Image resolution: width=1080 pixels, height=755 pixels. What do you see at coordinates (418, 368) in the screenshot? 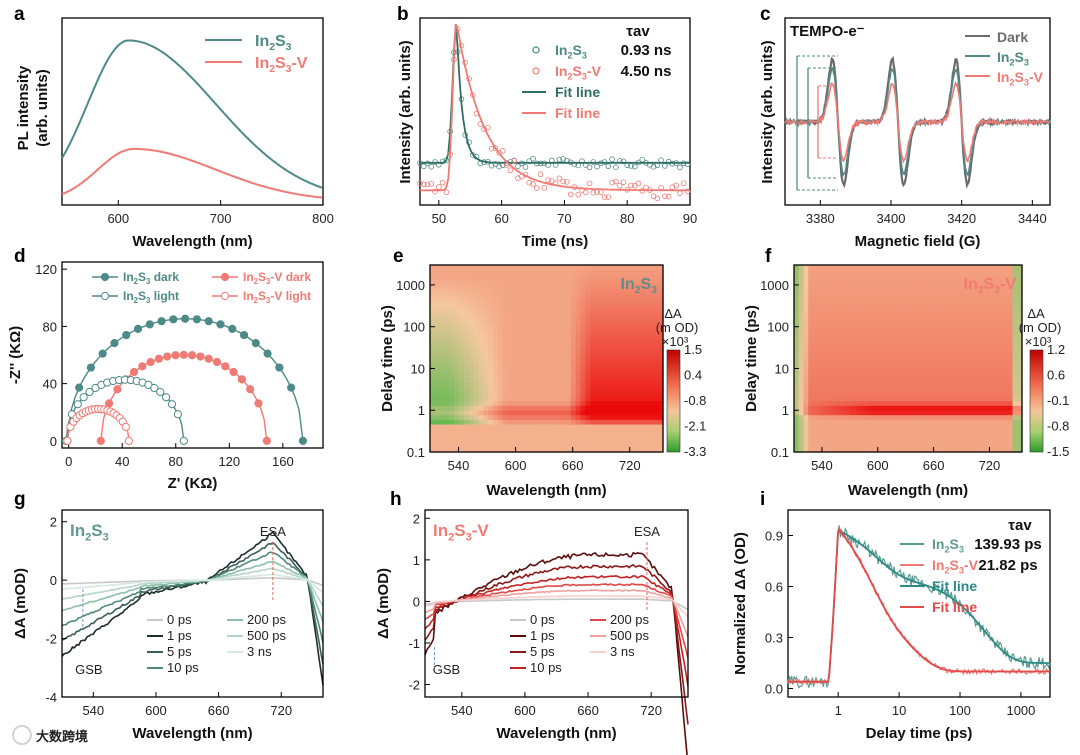
I see `tick-label: 10` at bounding box center [418, 368].